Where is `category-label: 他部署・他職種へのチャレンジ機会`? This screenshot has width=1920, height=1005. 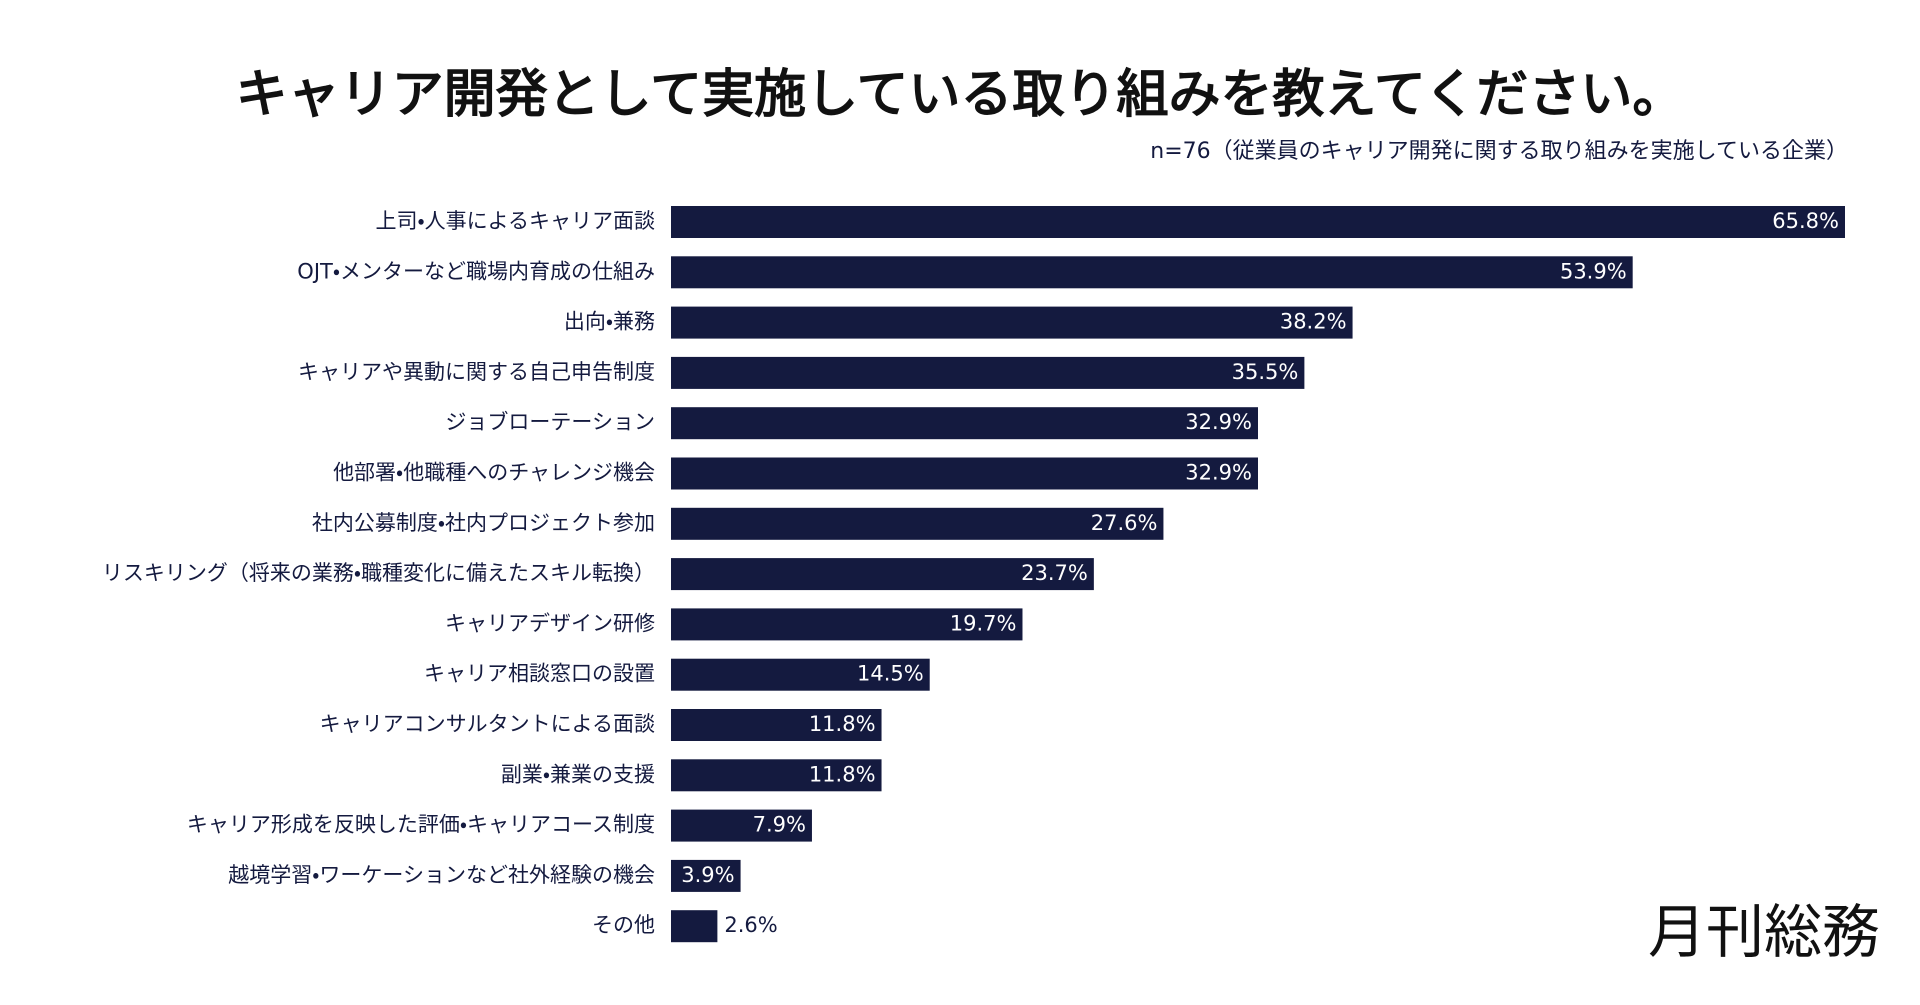 category-label: 他部署・他職種へのチャレンジ機会 is located at coordinates (494, 473).